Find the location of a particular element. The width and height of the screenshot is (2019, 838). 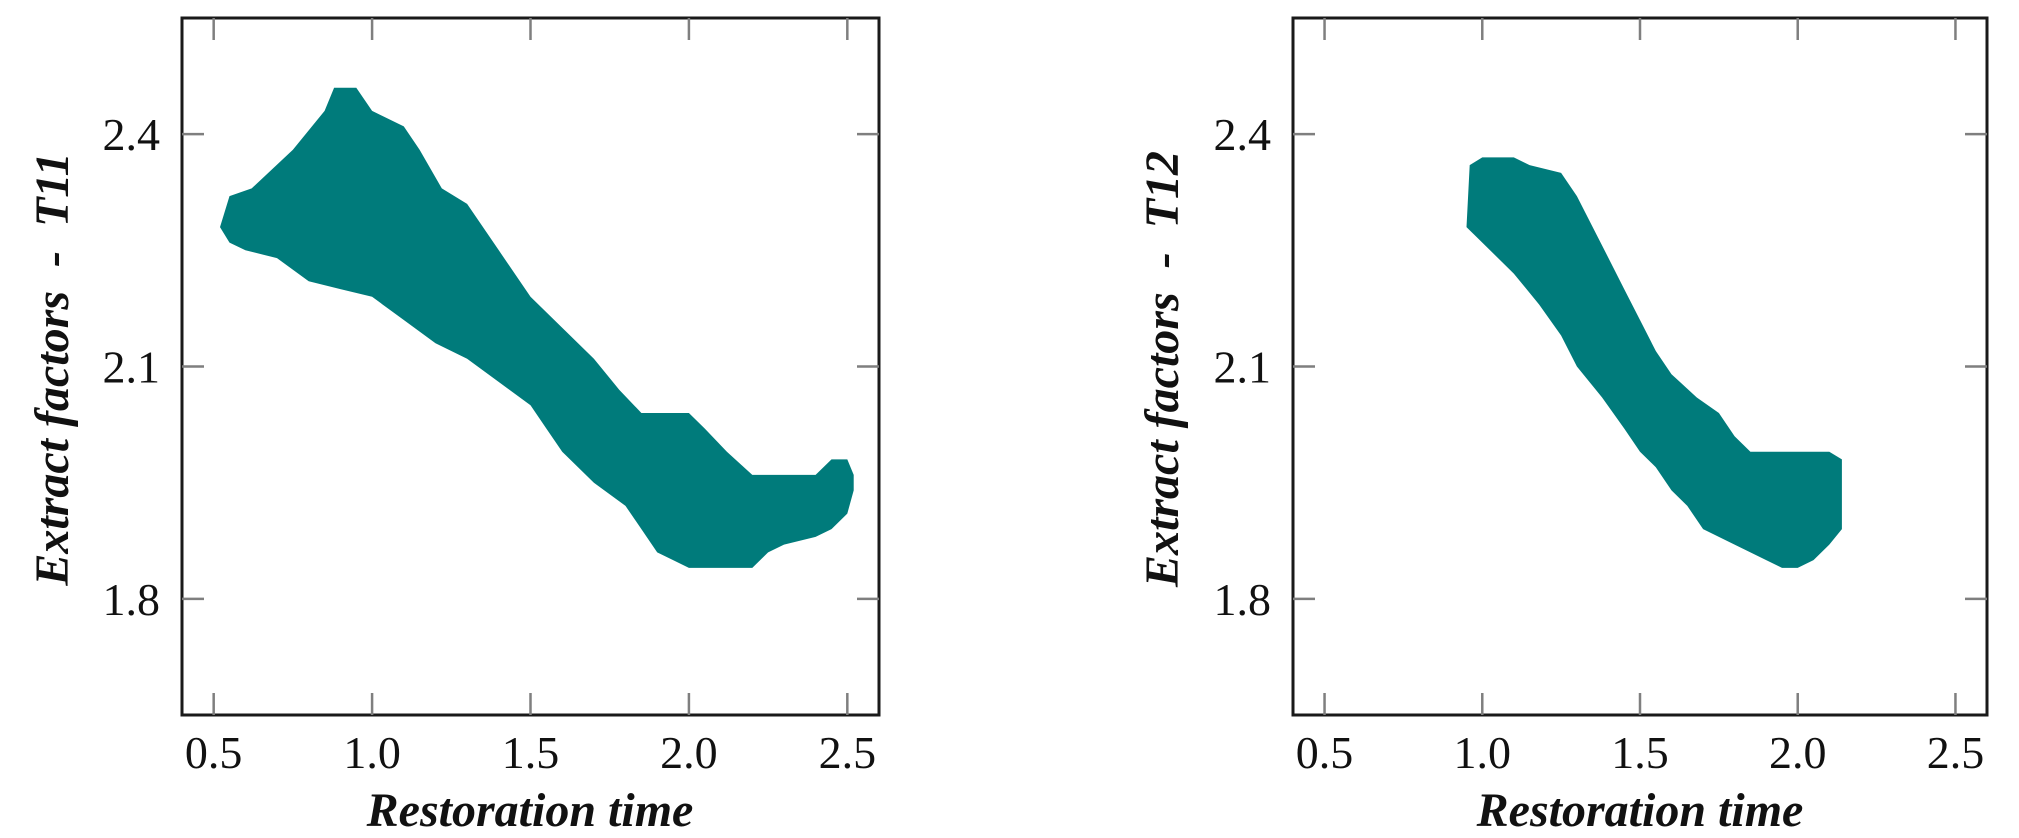

y-axis-title: Extract factors - T12 is located at coordinates (1162, 369).